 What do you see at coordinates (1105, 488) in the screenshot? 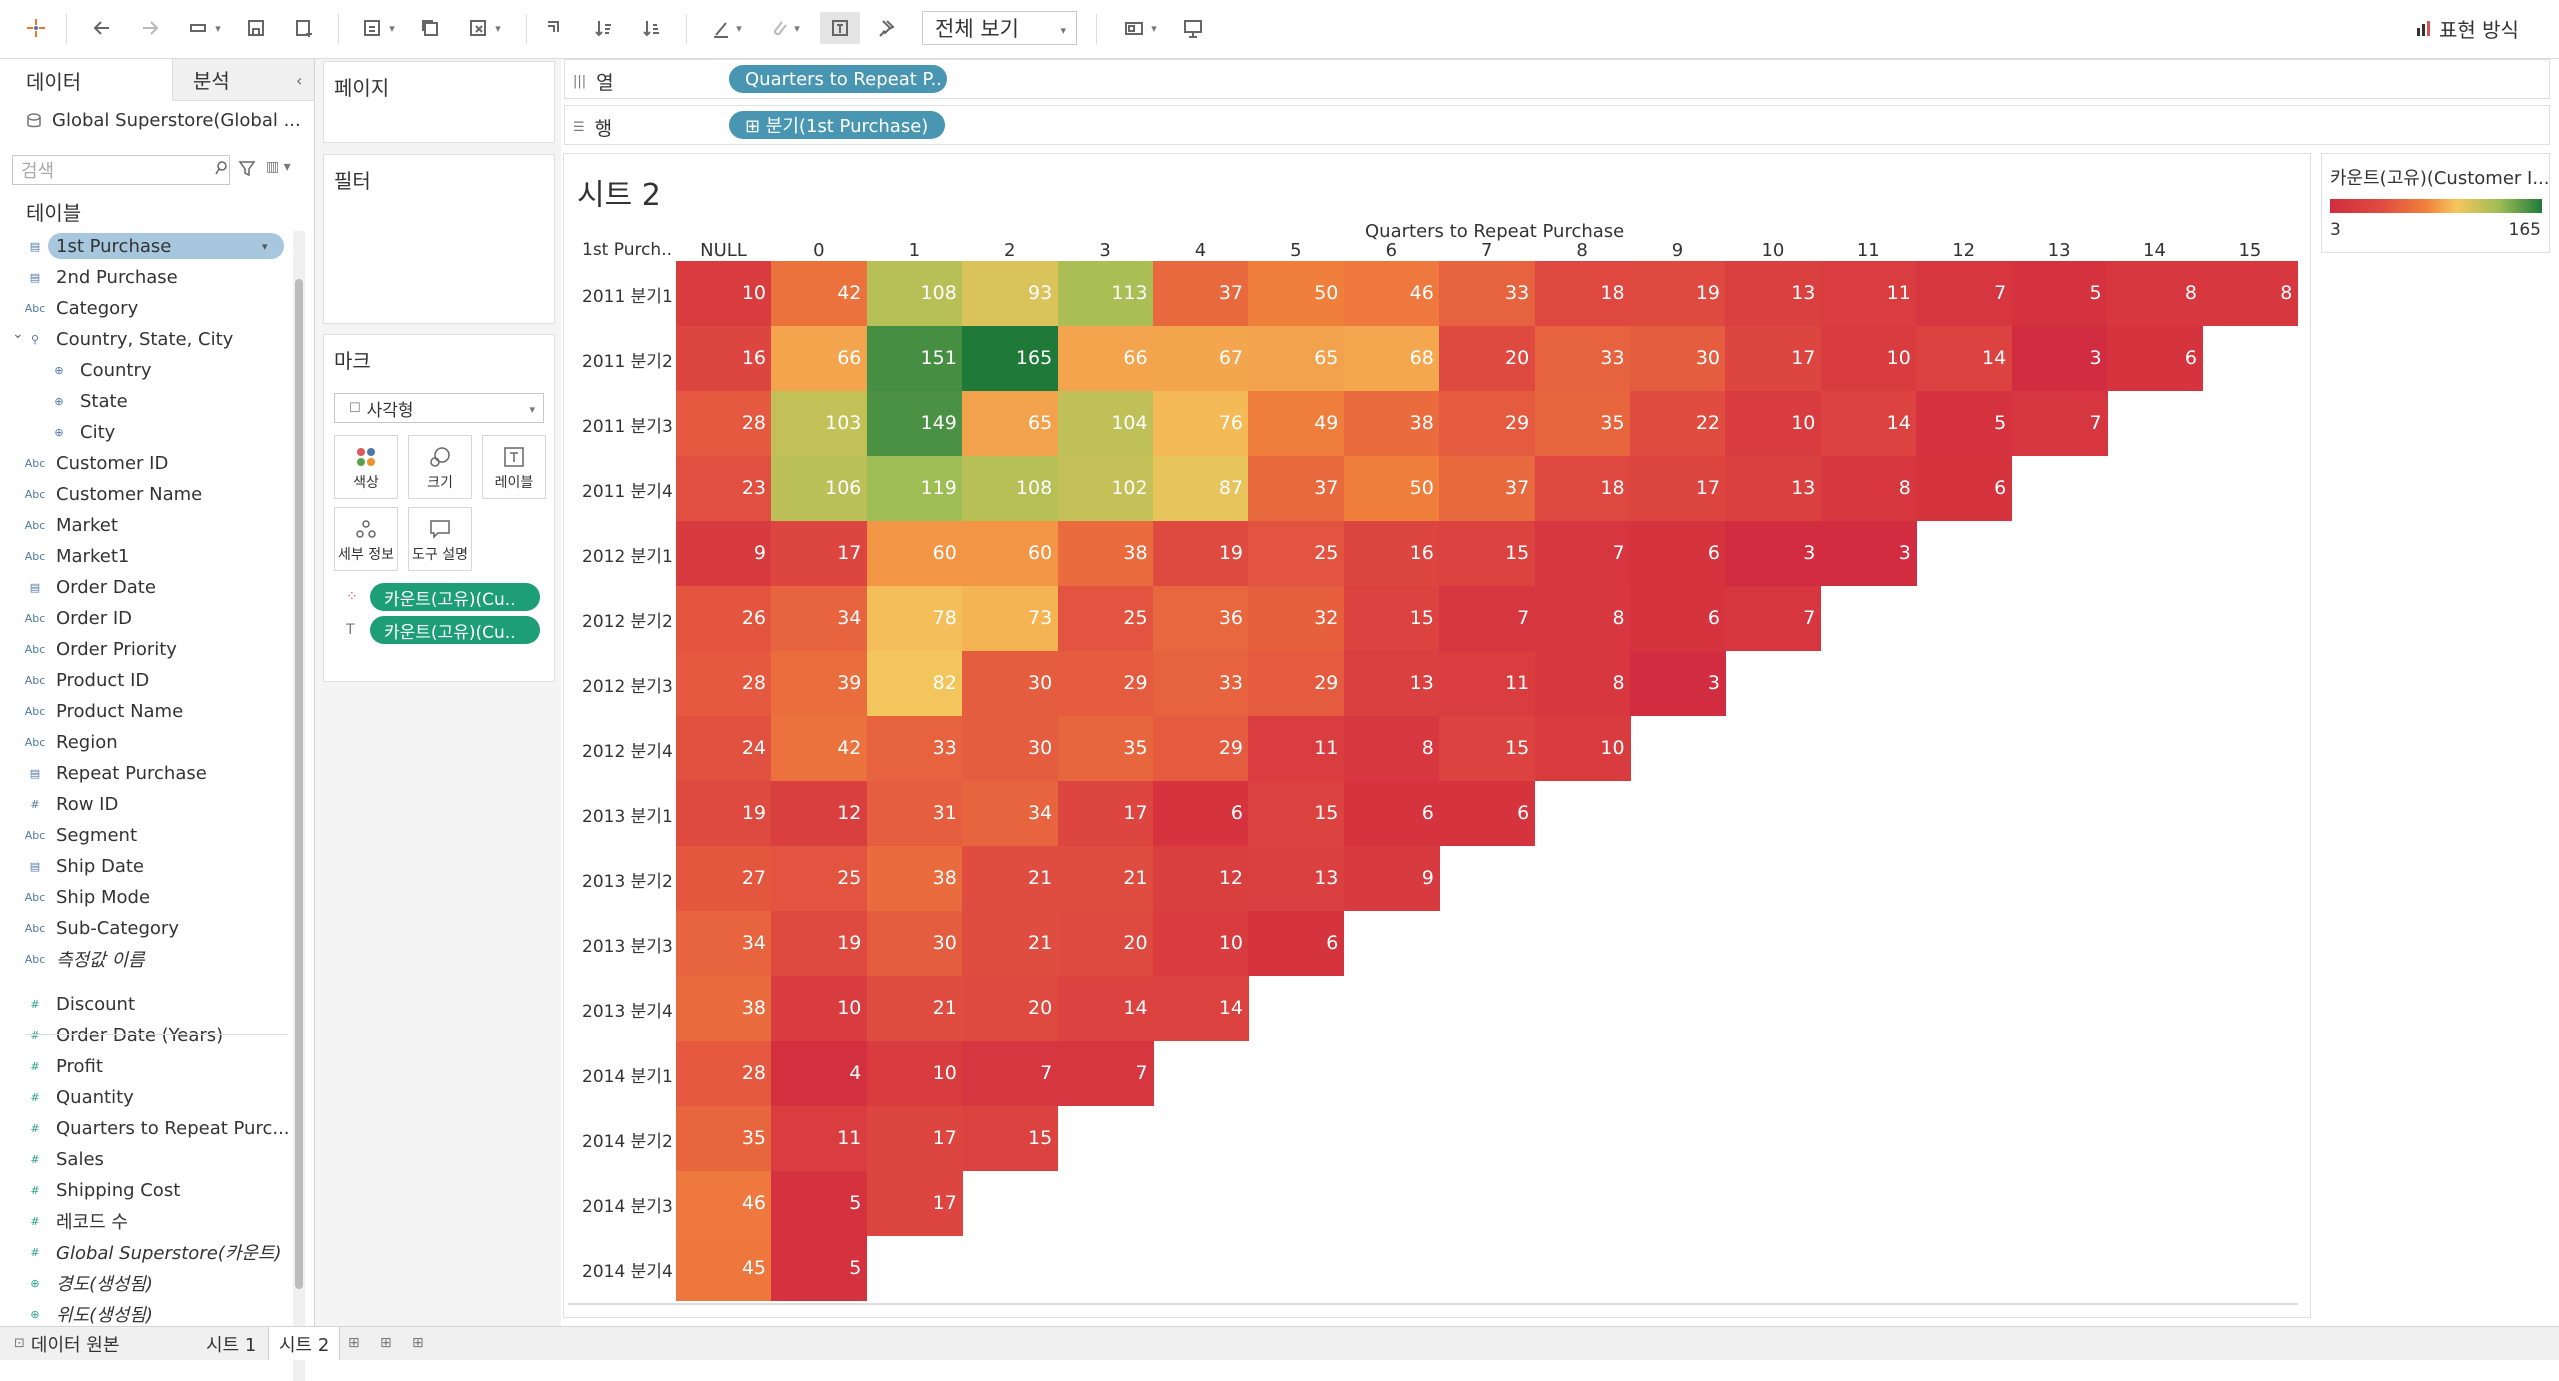
I see `heatmap-cell: 102` at bounding box center [1105, 488].